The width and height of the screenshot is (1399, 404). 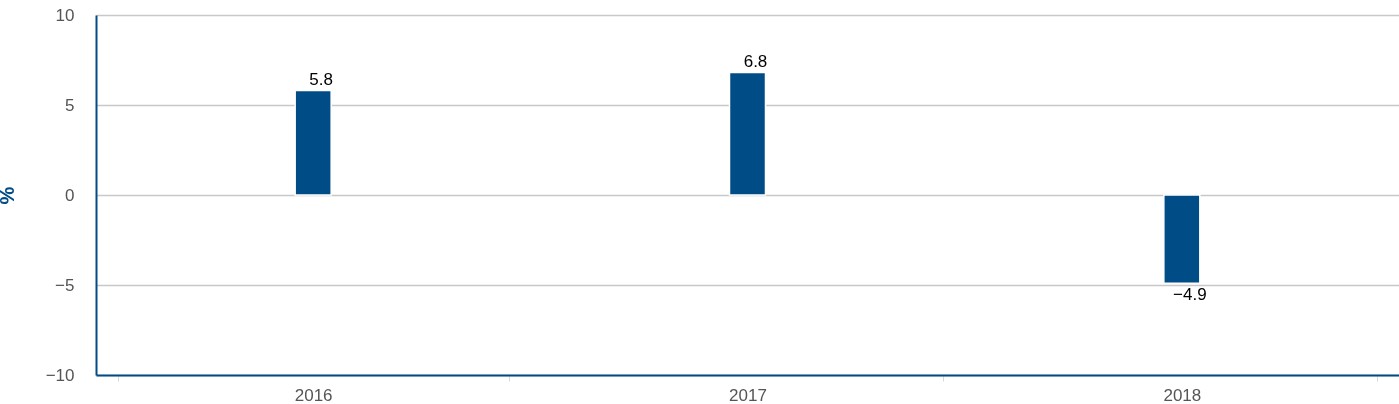 What do you see at coordinates (1182, 394) in the screenshot?
I see `x-tick-label: 2018` at bounding box center [1182, 394].